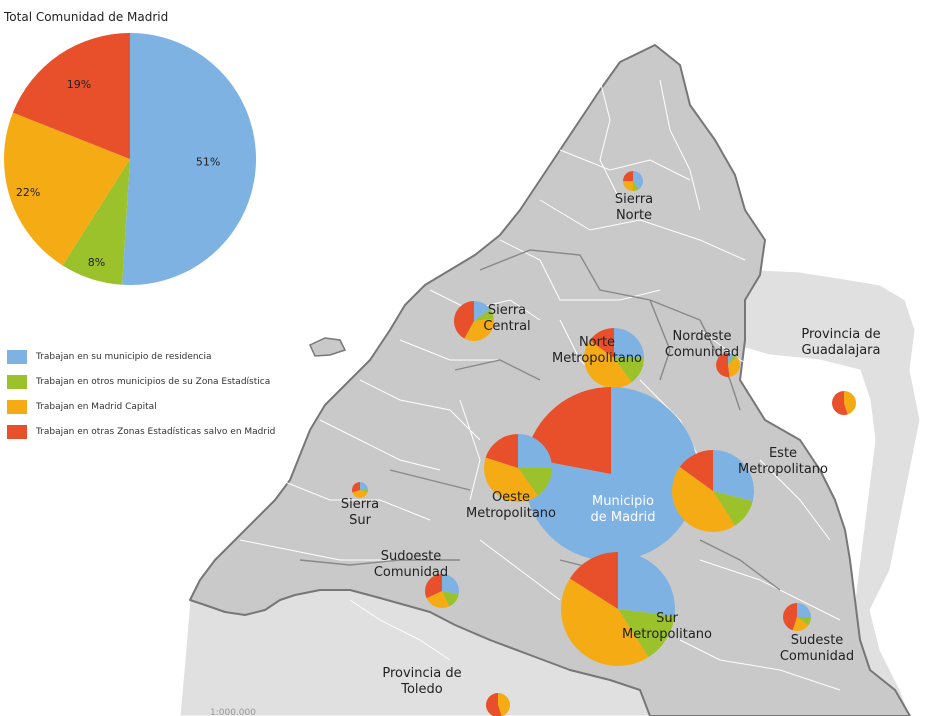  Describe the element at coordinates (634, 215) in the screenshot. I see `label-sierra-norte-line-2: Norte` at that location.